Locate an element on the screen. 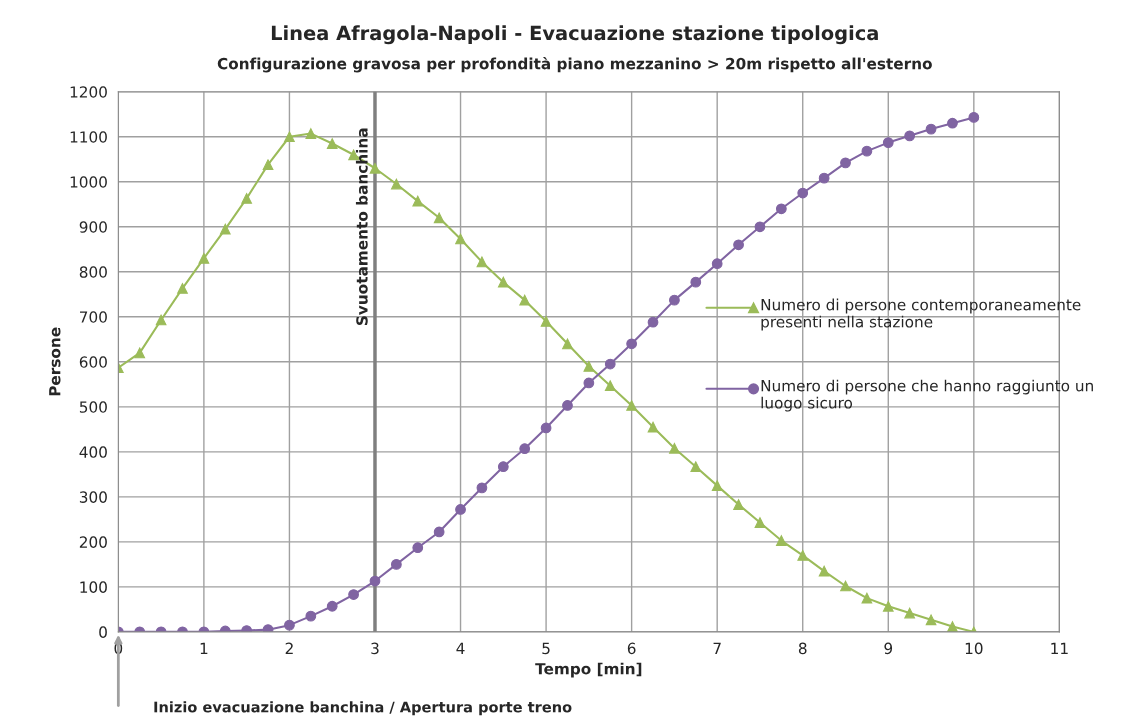 This screenshot has width=1127, height=728. x-tick-label: 10 is located at coordinates (974, 648).